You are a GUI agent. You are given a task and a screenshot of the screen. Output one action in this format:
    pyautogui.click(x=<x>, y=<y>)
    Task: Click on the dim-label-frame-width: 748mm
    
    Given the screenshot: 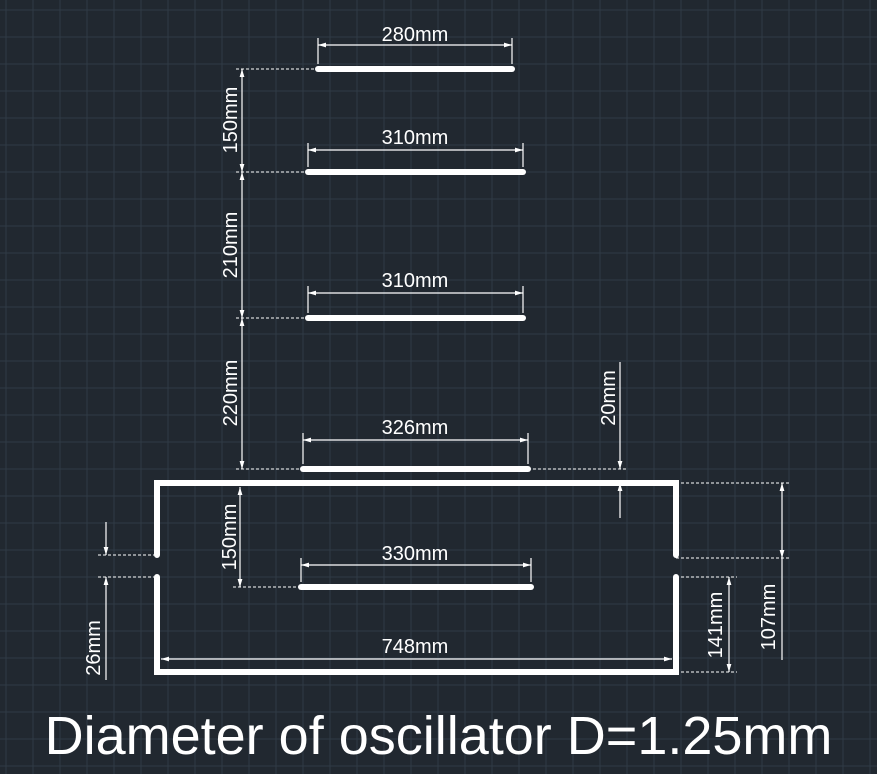 What is the action you would take?
    pyautogui.click(x=415, y=647)
    